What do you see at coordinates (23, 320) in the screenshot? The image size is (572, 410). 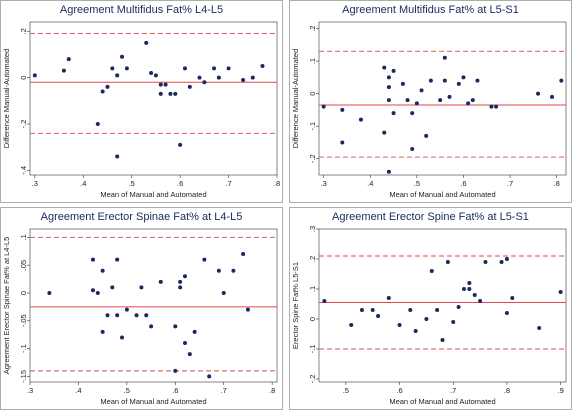 I see `y-tick-label: -.05` at bounding box center [23, 320].